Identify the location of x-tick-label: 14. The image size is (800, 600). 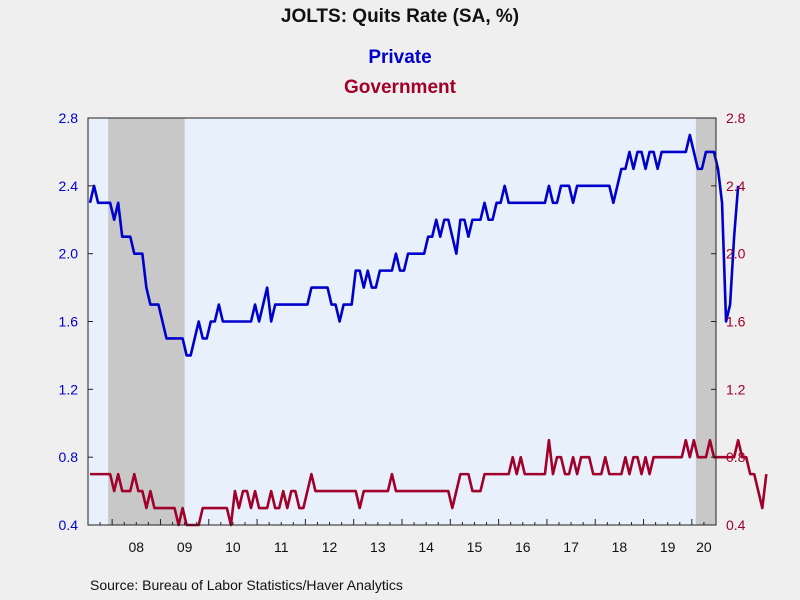
(426, 547).